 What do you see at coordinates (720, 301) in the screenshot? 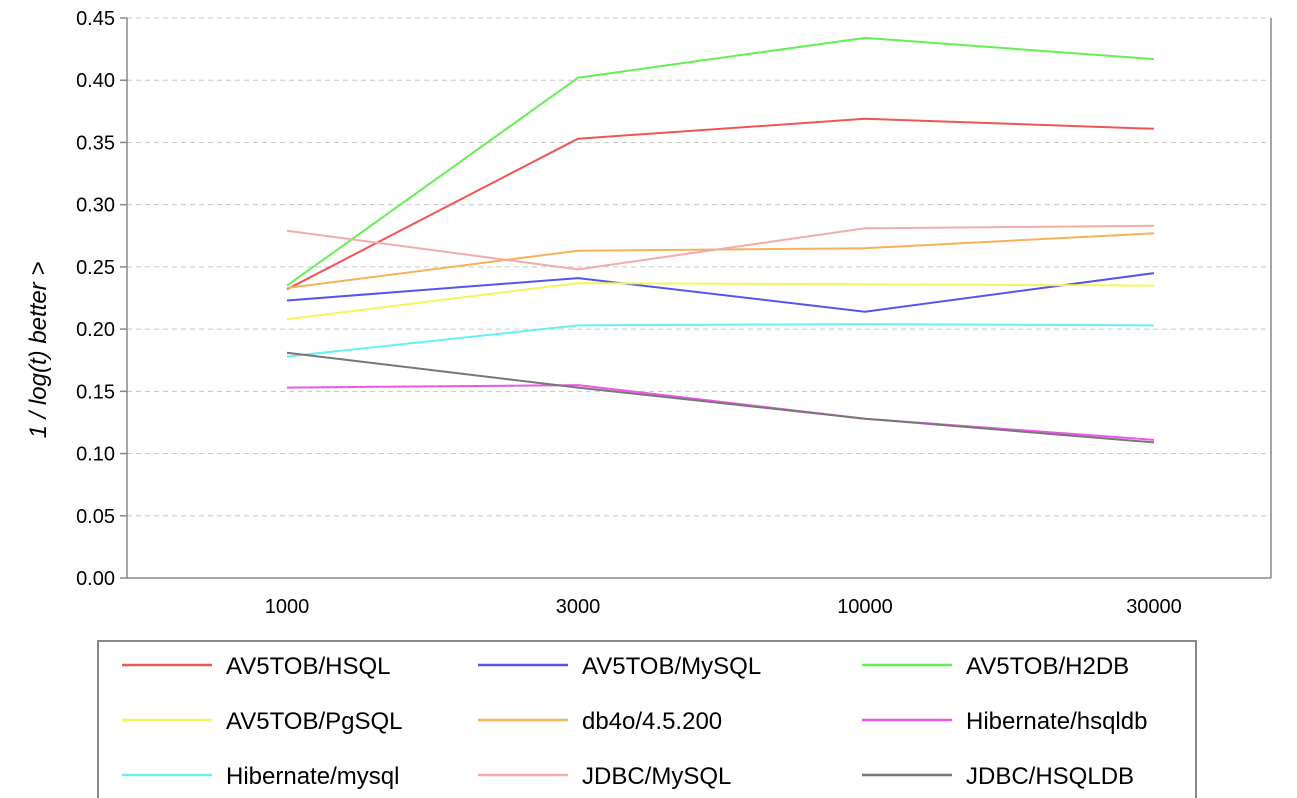
I see `series-line-av5tob-pgsql` at bounding box center [720, 301].